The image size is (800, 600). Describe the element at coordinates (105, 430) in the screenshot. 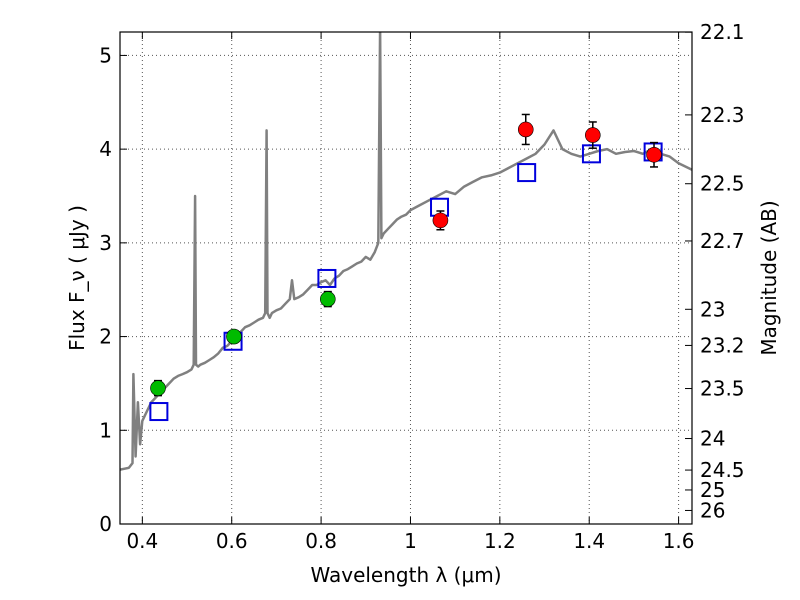

I see `y-tick-label: 1` at that location.